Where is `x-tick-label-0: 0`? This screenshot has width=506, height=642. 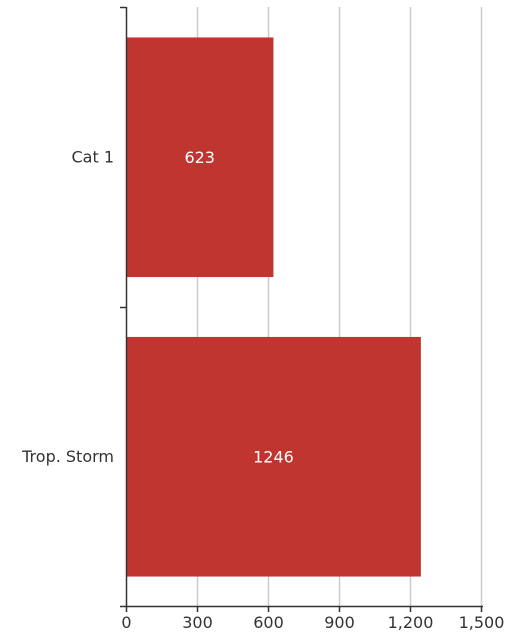 x-tick-label-0: 0 is located at coordinates (126, 622).